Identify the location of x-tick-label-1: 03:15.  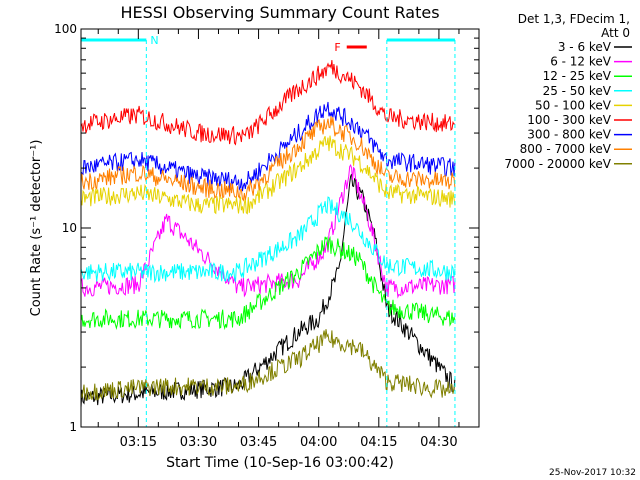
(138, 442).